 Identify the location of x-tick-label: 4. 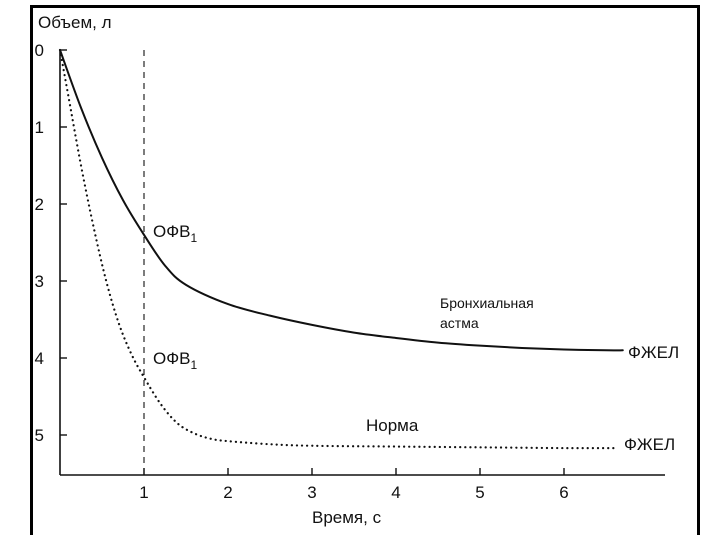
(395, 492).